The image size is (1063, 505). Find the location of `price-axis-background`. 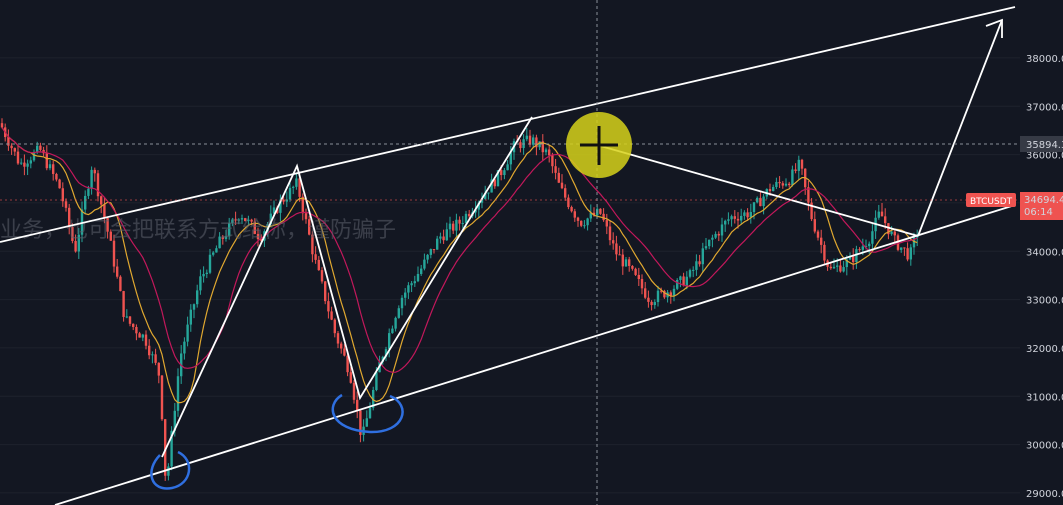

price-axis-background is located at coordinates (1041, 252).